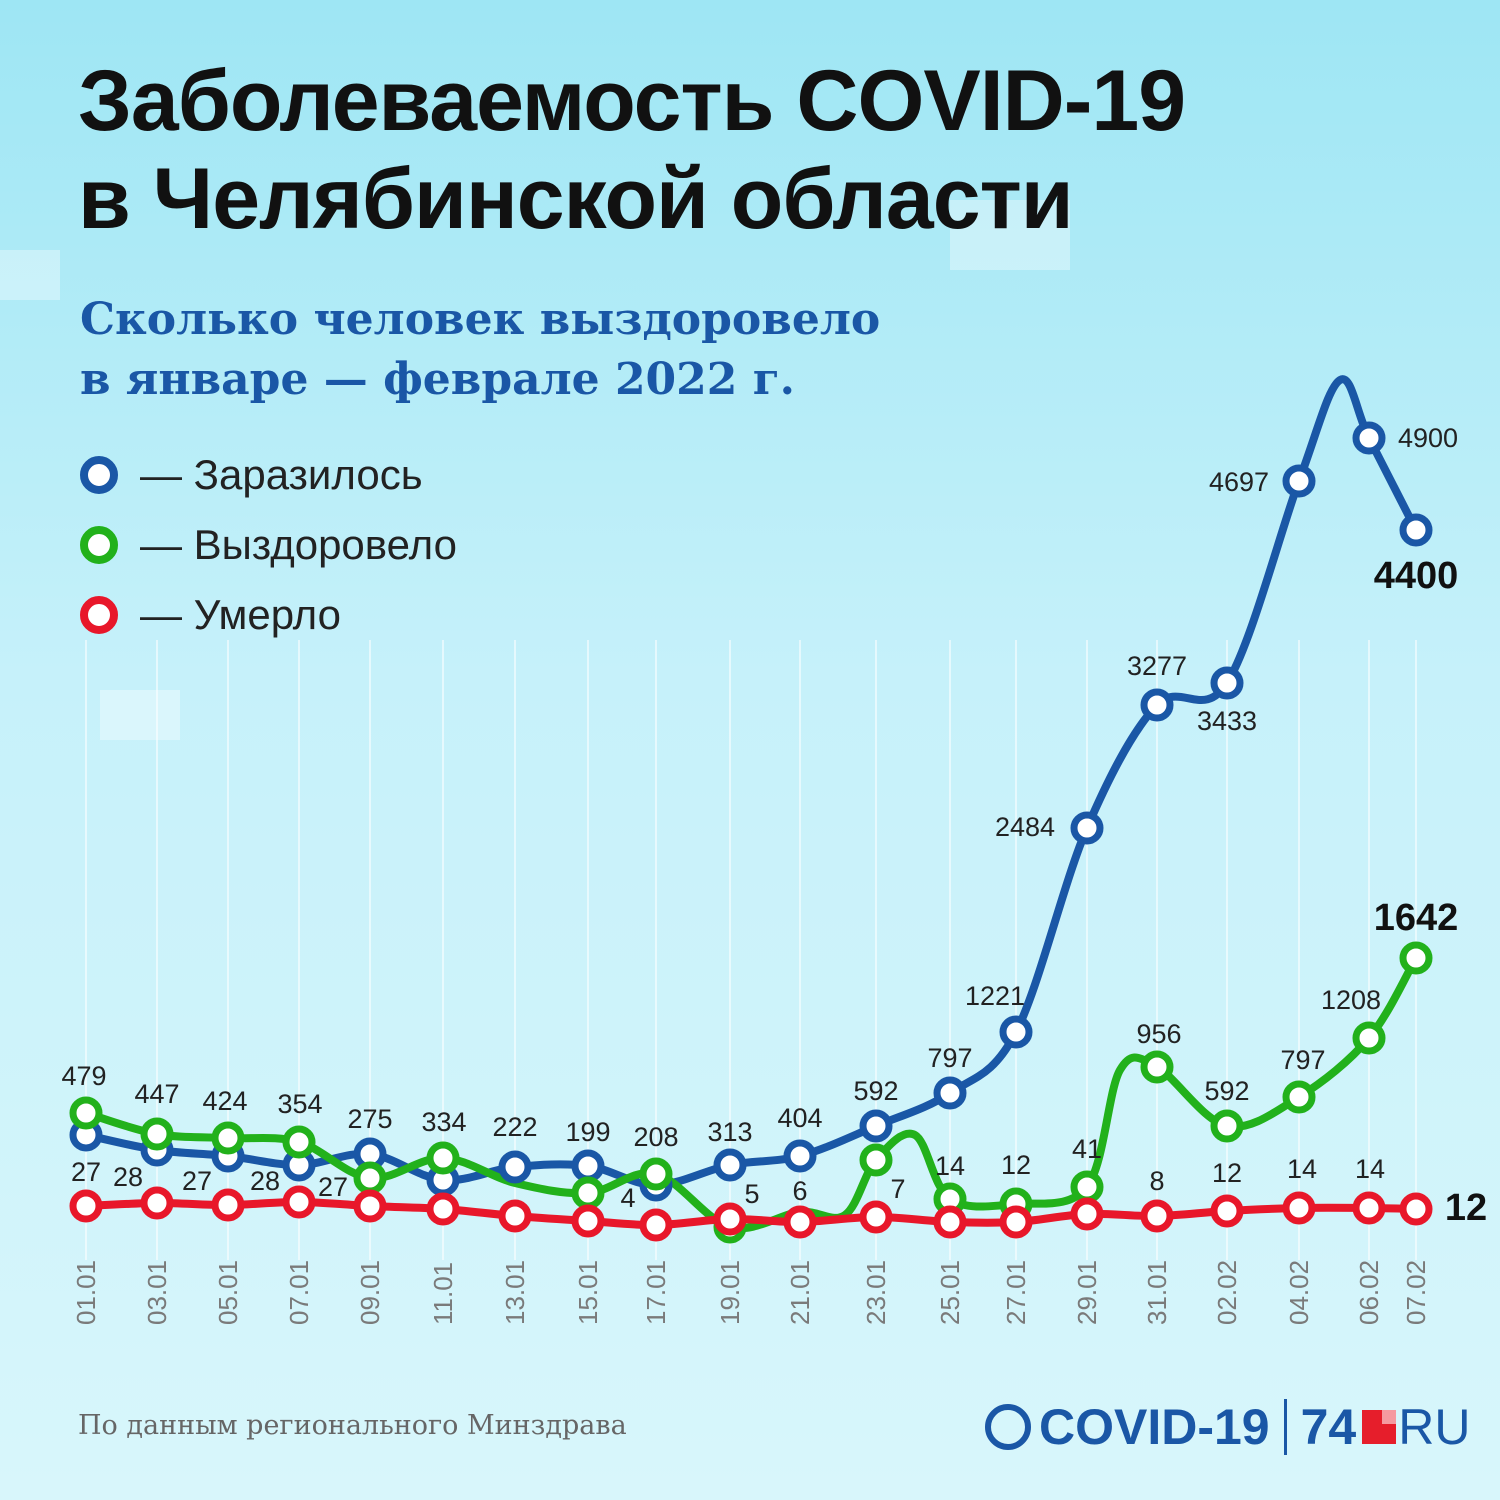 The height and width of the screenshot is (1500, 1500). What do you see at coordinates (228, 1138) in the screenshot?
I see `data-point-recovered-05.01` at bounding box center [228, 1138].